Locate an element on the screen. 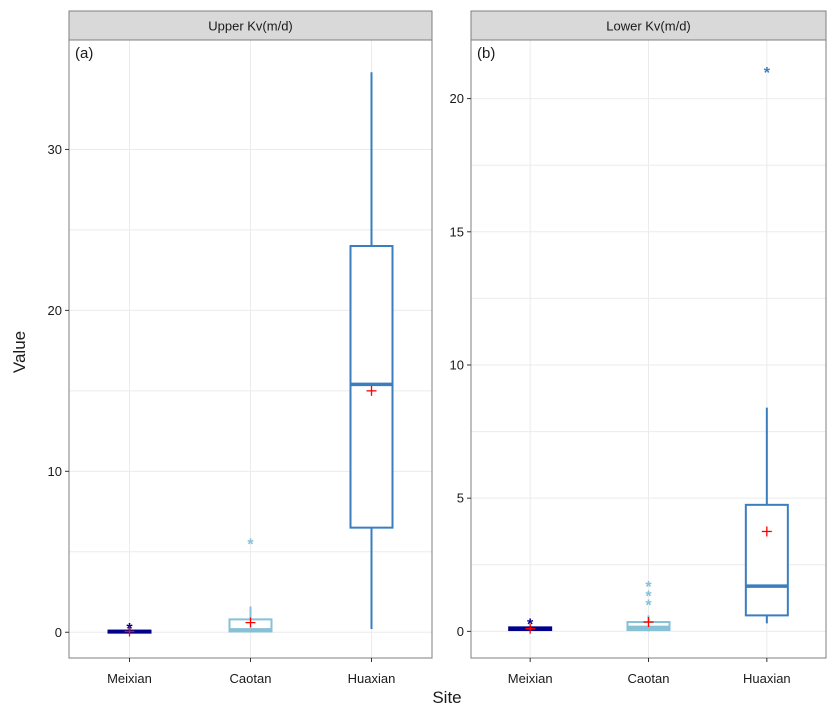  strip-background is located at coordinates (250, 25).